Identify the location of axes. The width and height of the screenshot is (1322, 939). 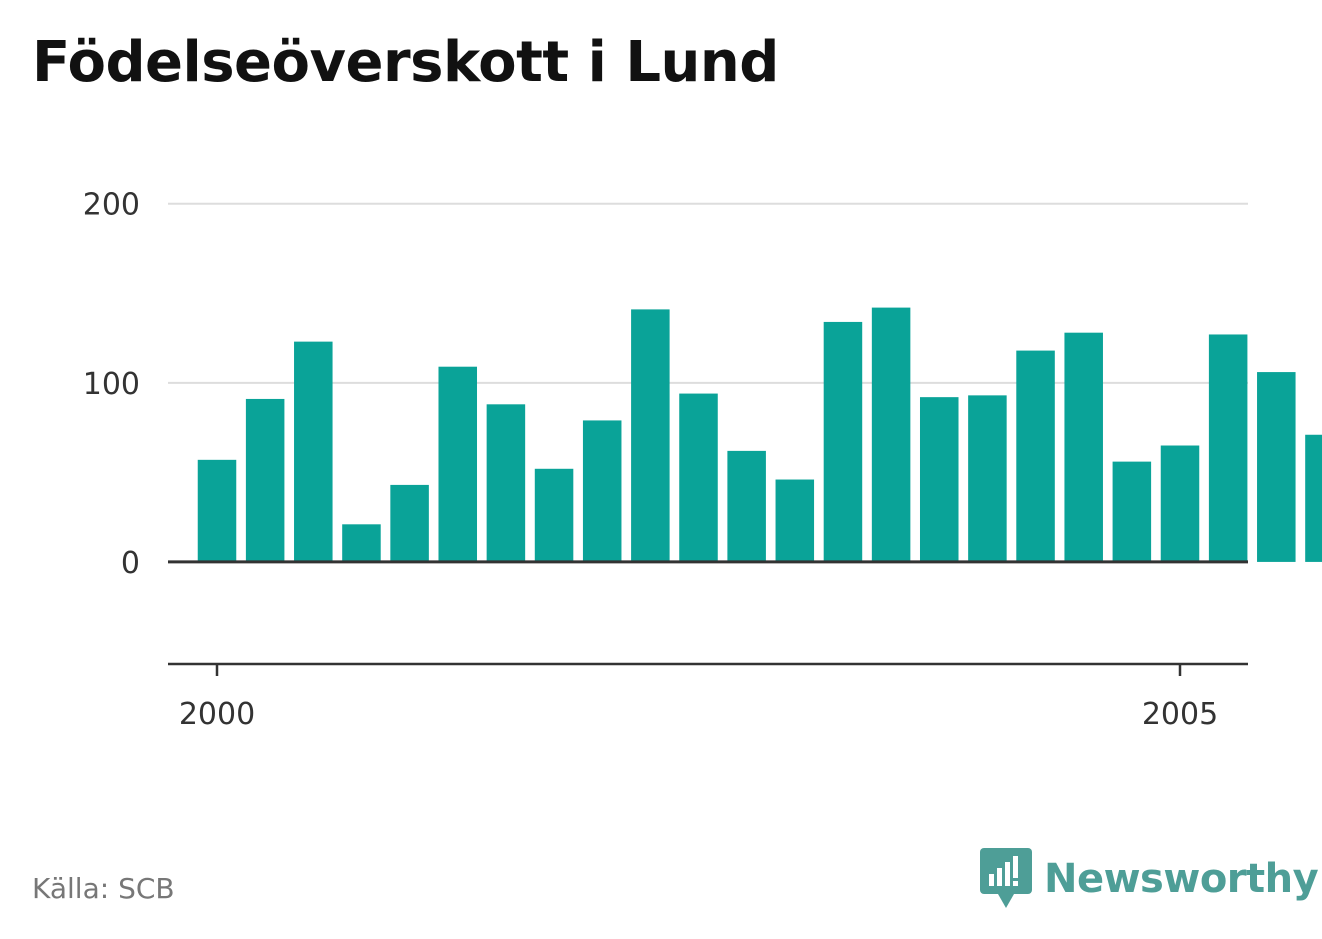
(708, 618).